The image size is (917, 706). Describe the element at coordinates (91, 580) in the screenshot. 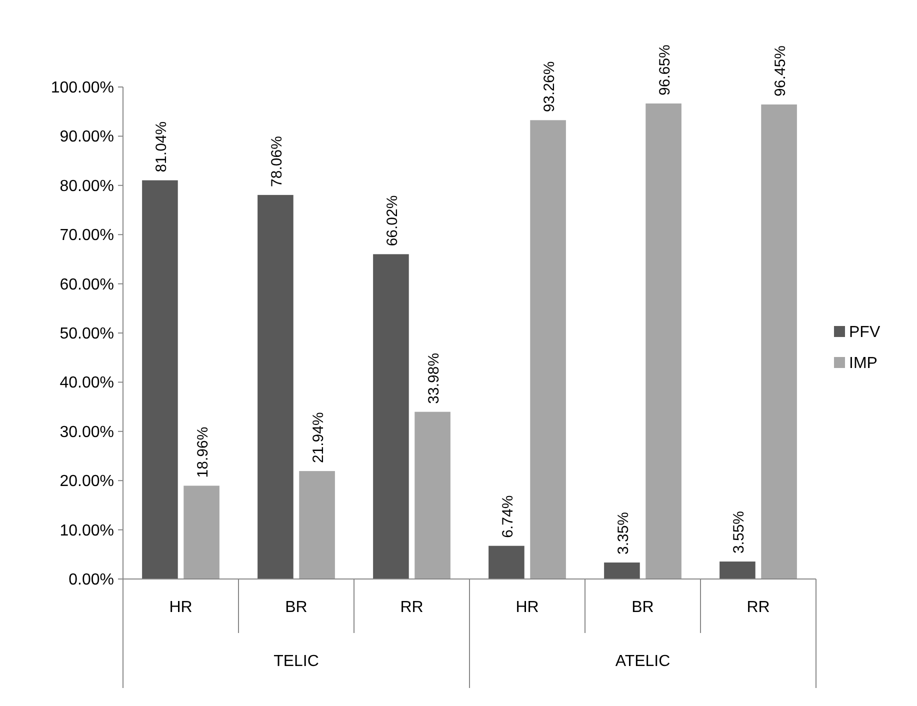

I see `y-tick-label: 0.00%` at that location.